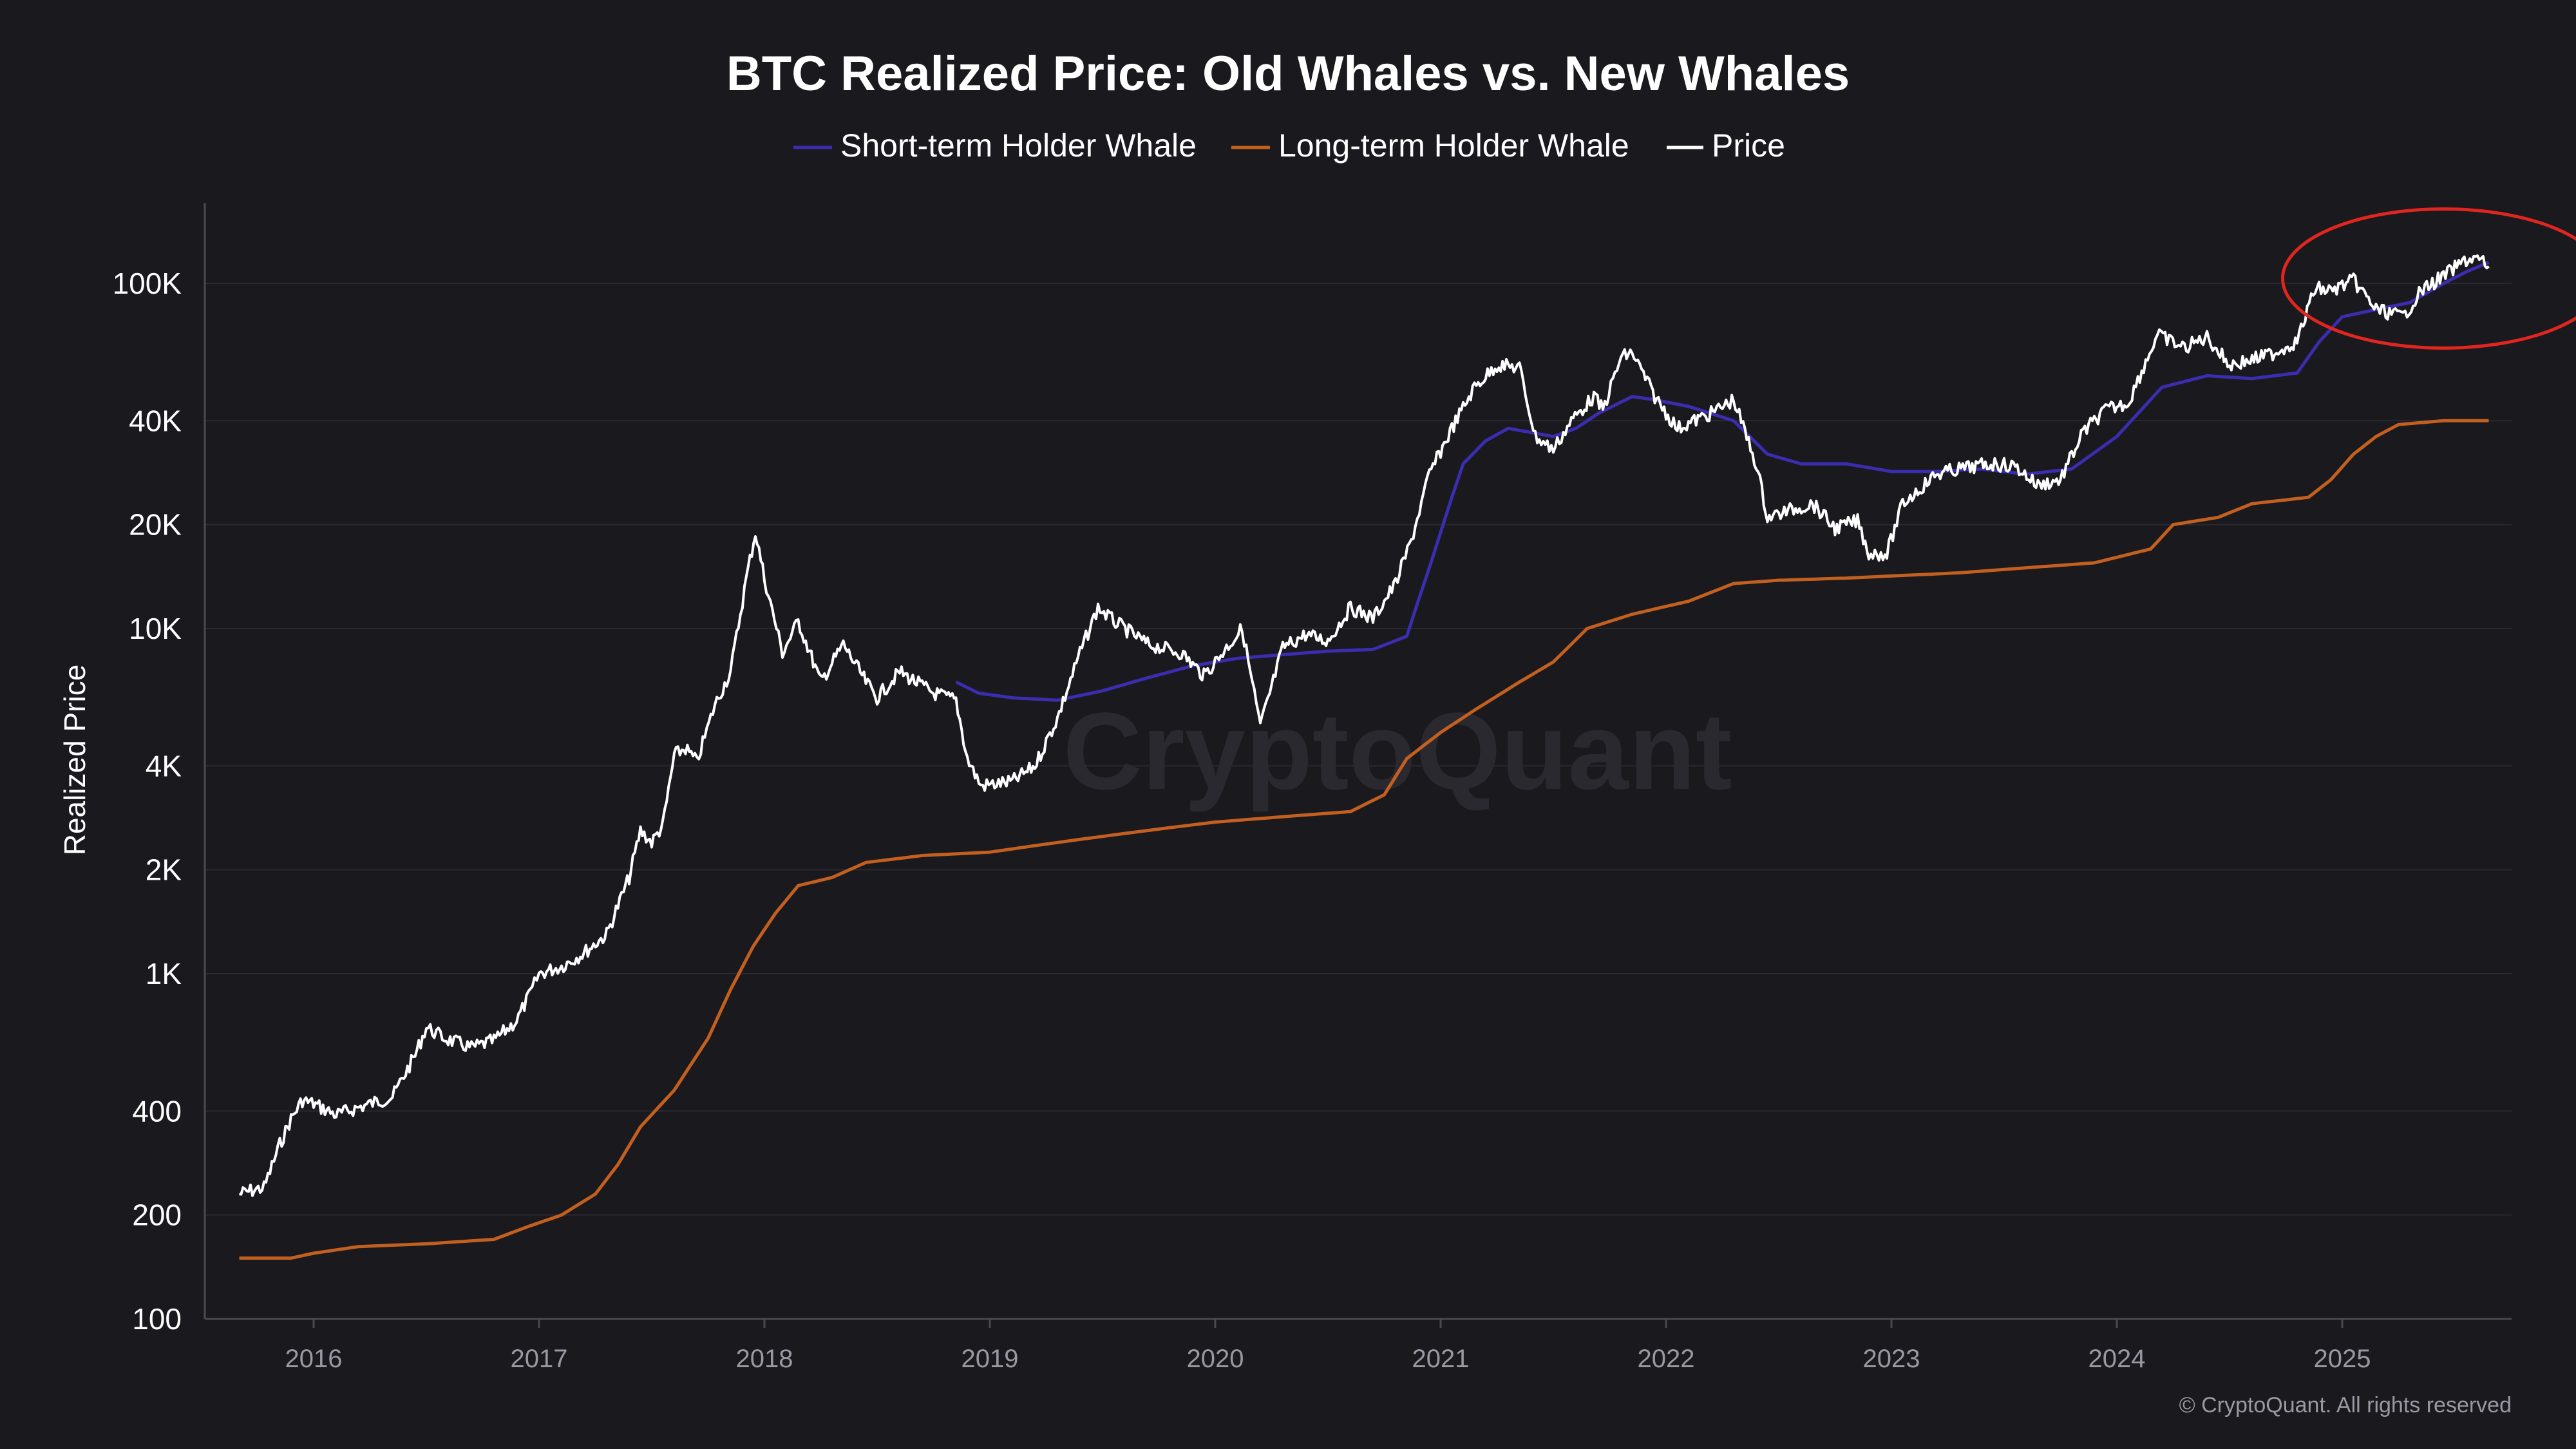  I want to click on legend-label-sth: Short-term Holder Whale, so click(1018, 146).